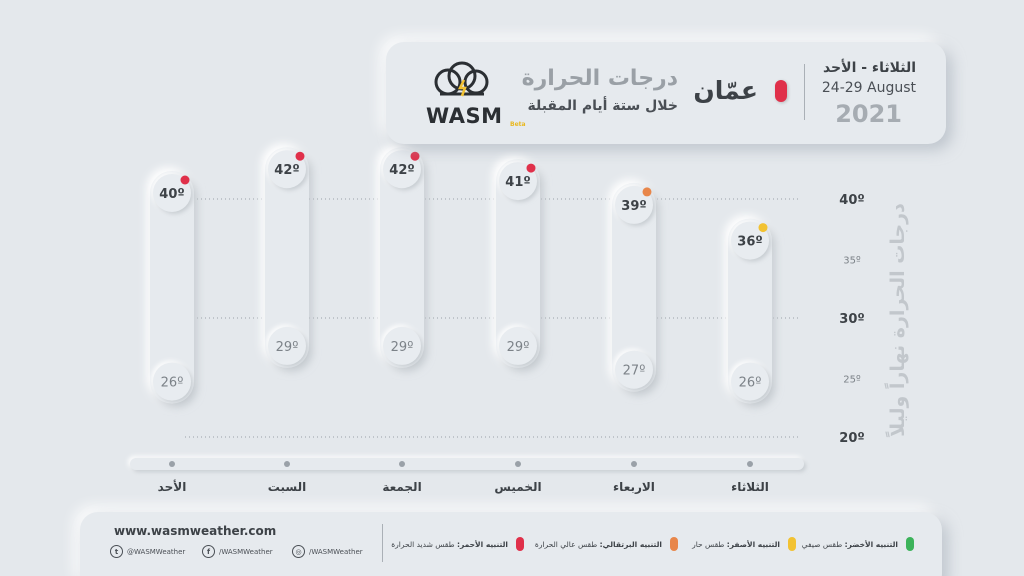  I want to click on days-range: الثلاثاء - الأحد, so click(869, 68).